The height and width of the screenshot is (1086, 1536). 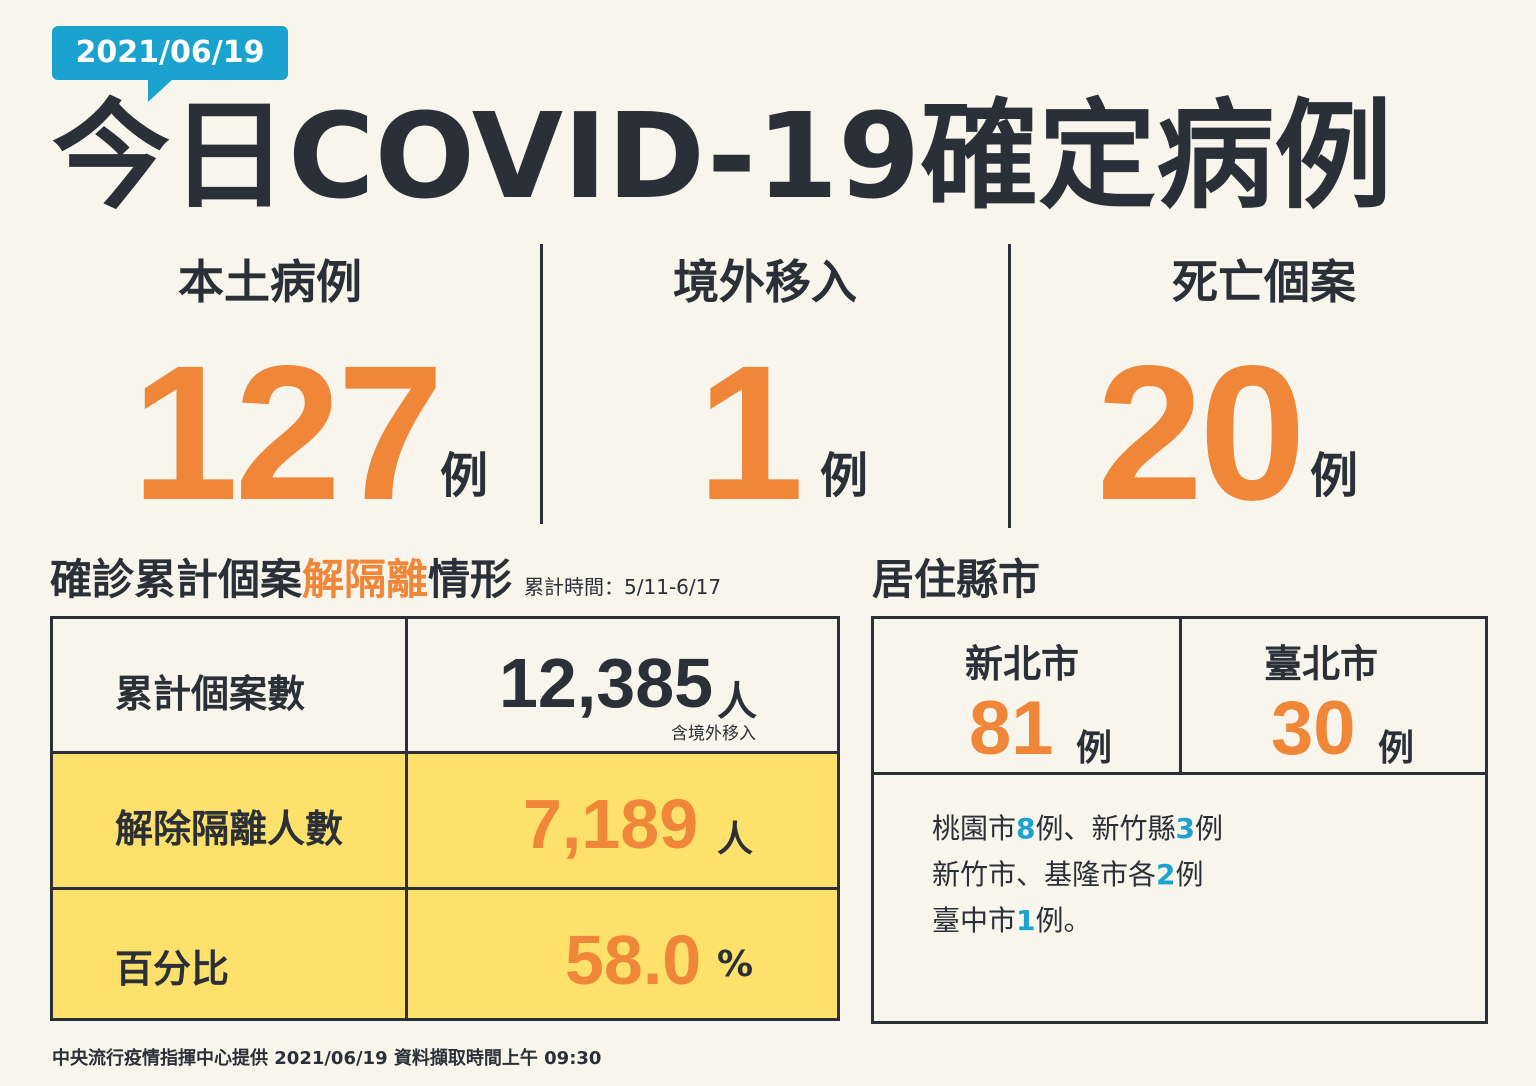 What do you see at coordinates (445, 822) in the screenshot?
I see `table-row: 解除隔離人數 7,189 人` at bounding box center [445, 822].